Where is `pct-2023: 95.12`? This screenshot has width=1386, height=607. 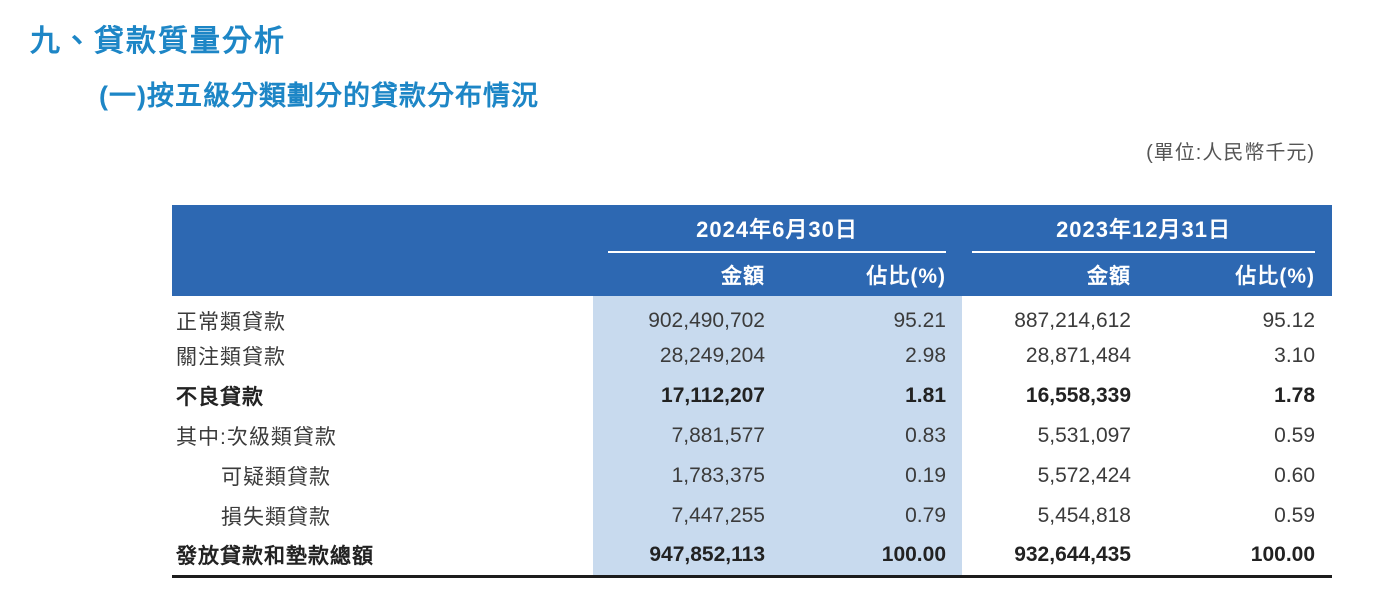
pct-2023: 95.12 is located at coordinates (1289, 320).